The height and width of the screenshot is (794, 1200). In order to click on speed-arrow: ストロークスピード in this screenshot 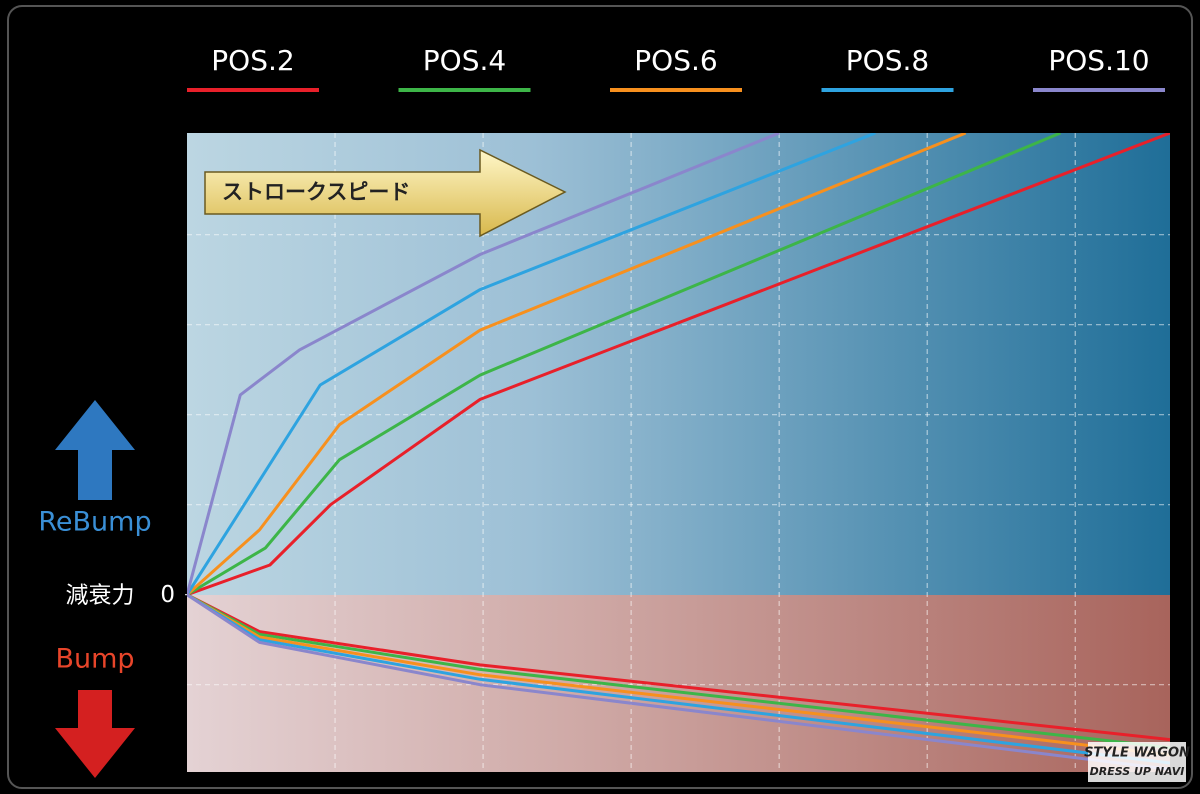, I will do `click(385, 193)`.